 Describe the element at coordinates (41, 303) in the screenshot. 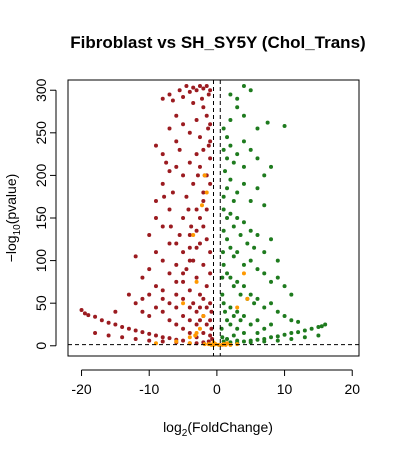

I see `y-tick-label: 50` at that location.